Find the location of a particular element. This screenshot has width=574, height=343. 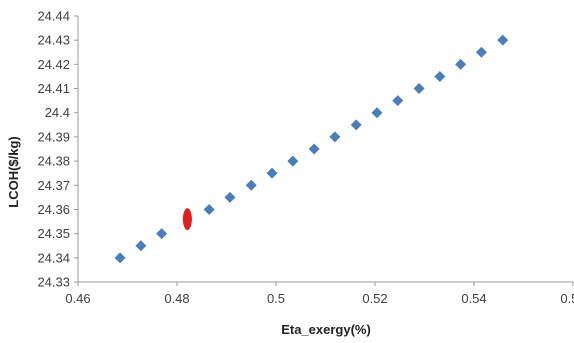

y-tick-label: 24.42 is located at coordinates (53, 64).